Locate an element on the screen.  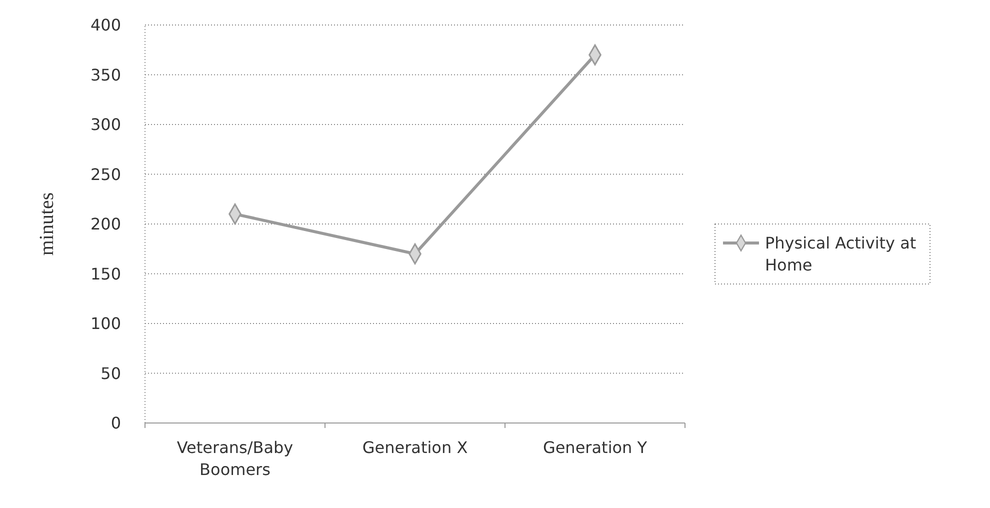
y-tick-label: 100 is located at coordinates (105, 324).